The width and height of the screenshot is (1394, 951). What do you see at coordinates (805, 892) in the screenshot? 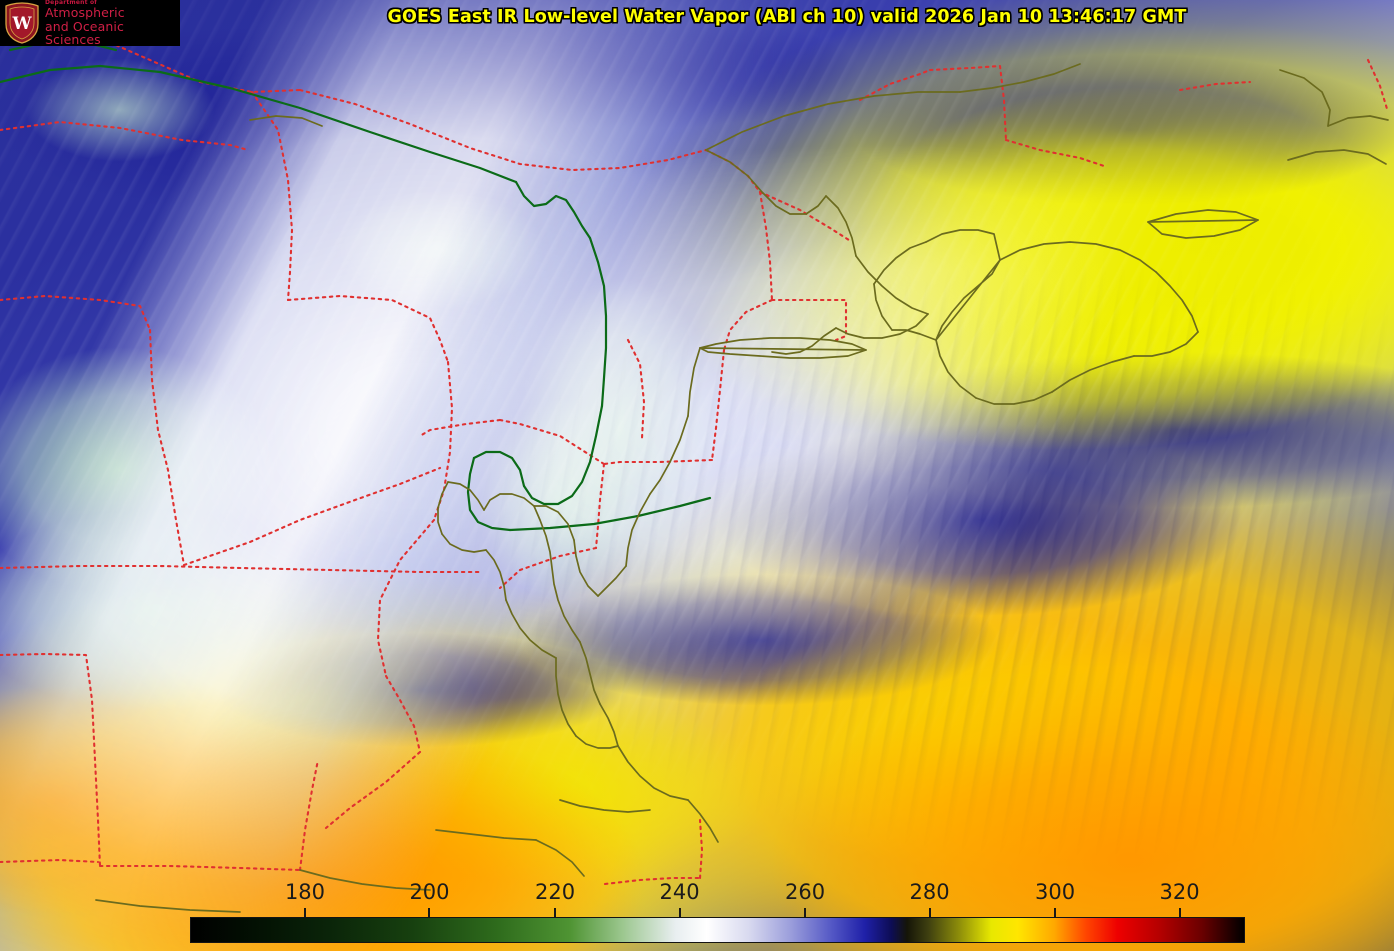
I see `colorbar-tick-label: 260` at bounding box center [805, 892].